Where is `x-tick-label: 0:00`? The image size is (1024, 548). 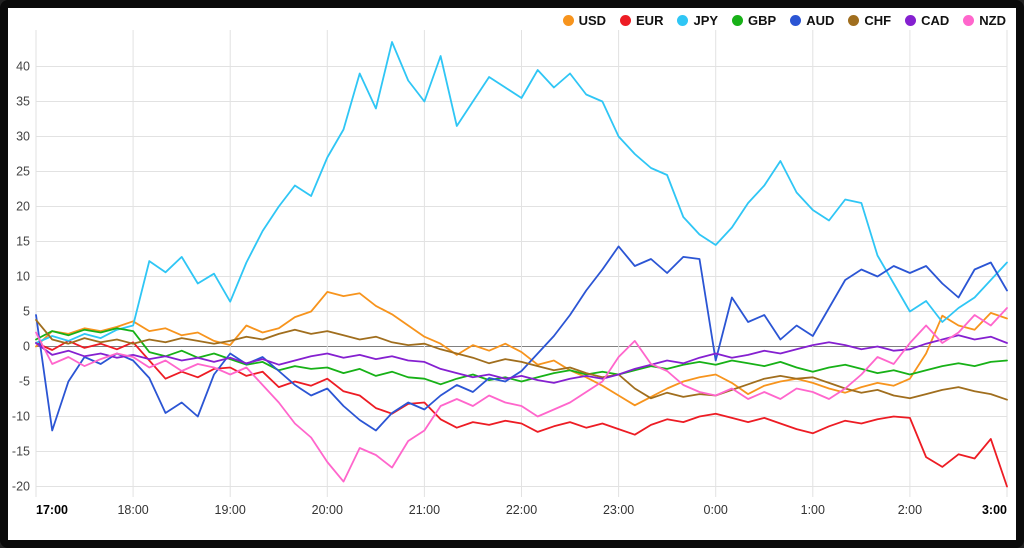
x-tick-label: 0:00 is located at coordinates (716, 510).